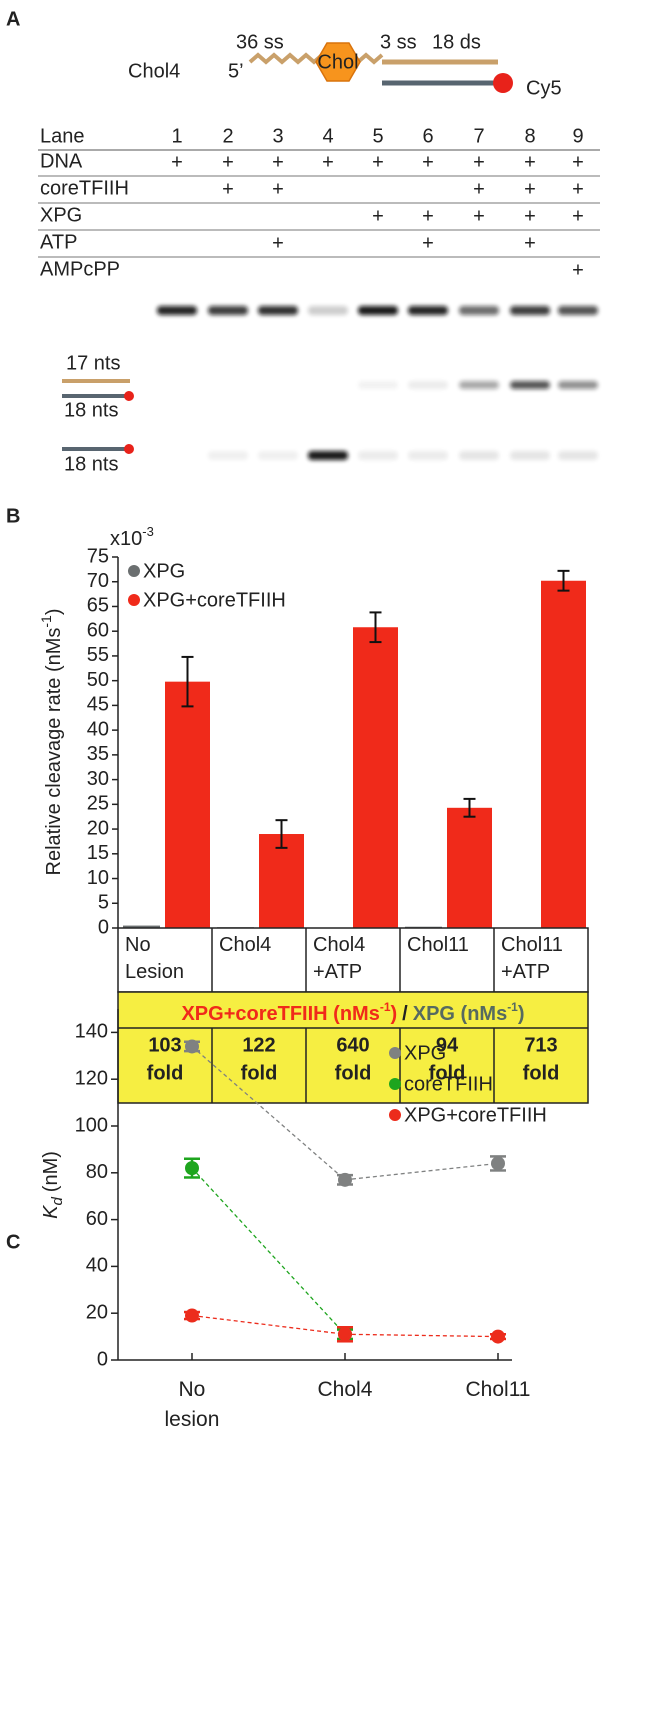  I want to click on denominator-exp: -1, so click(512, 1007).